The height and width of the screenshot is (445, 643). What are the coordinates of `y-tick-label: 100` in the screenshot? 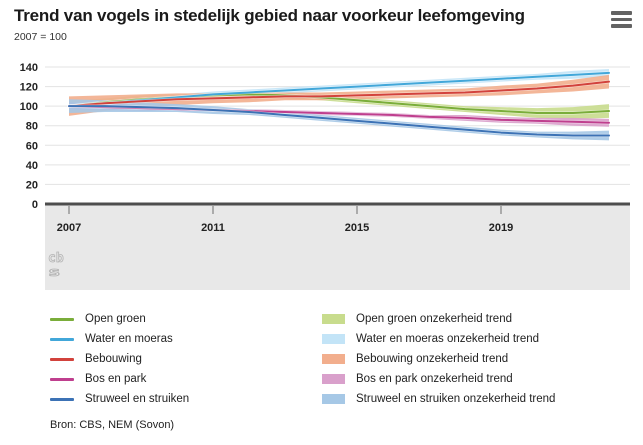 It's located at (29, 107).